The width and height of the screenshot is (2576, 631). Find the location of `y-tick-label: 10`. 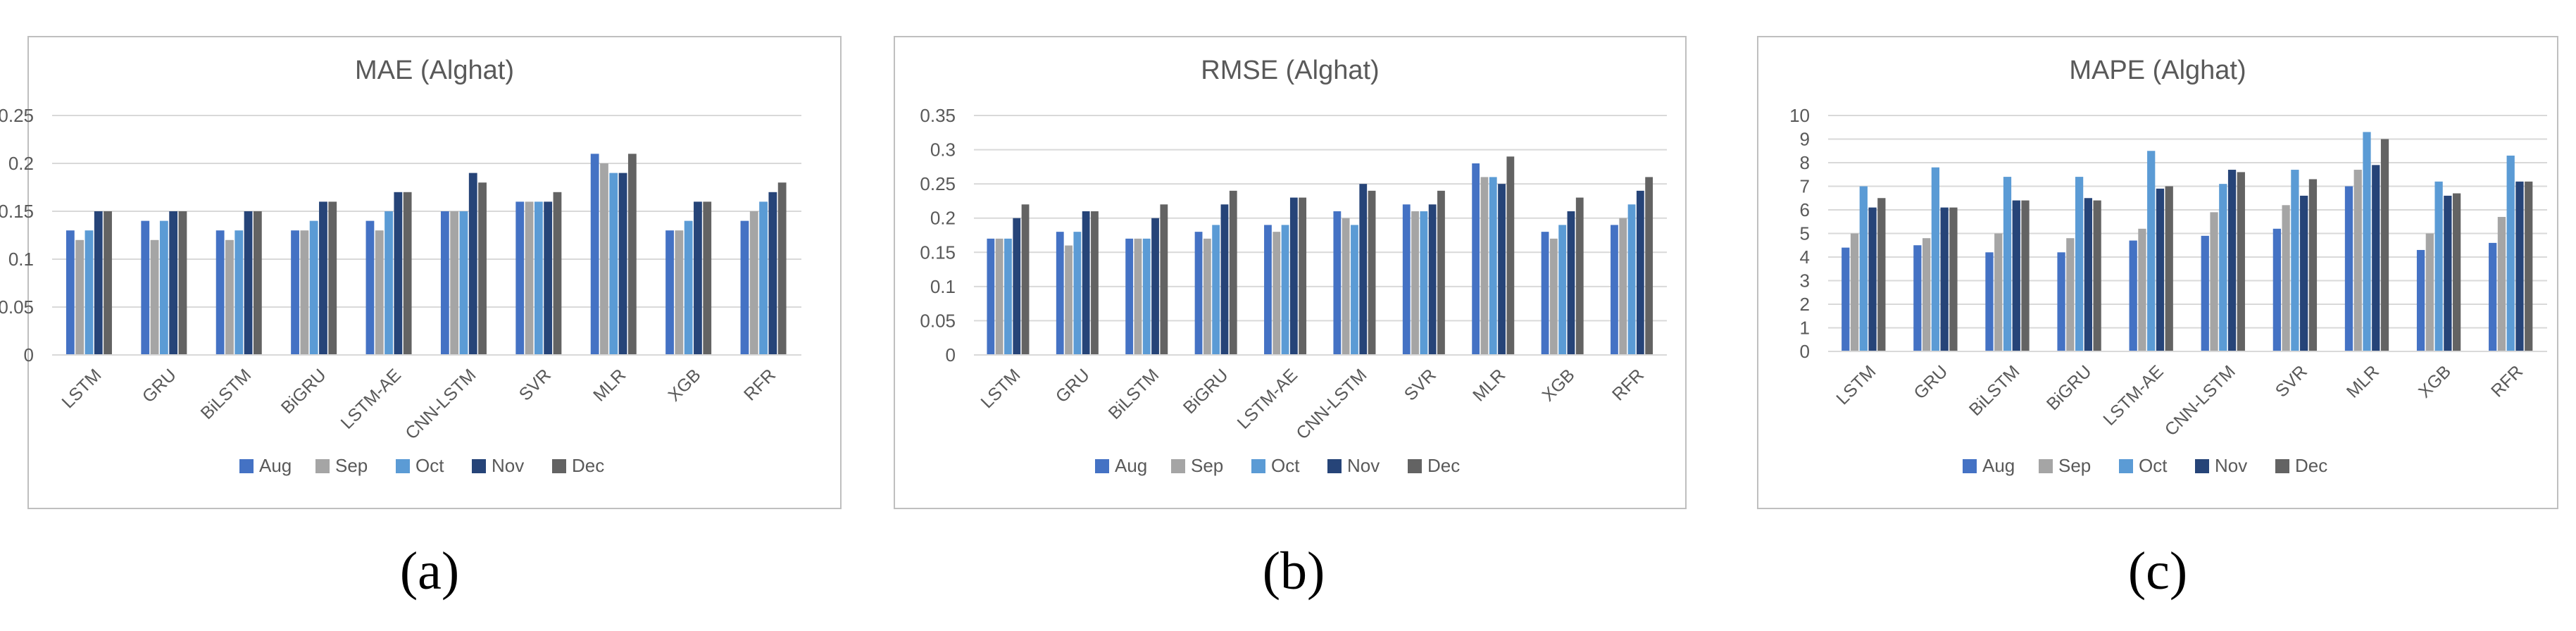

y-tick-label: 10 is located at coordinates (1799, 115).